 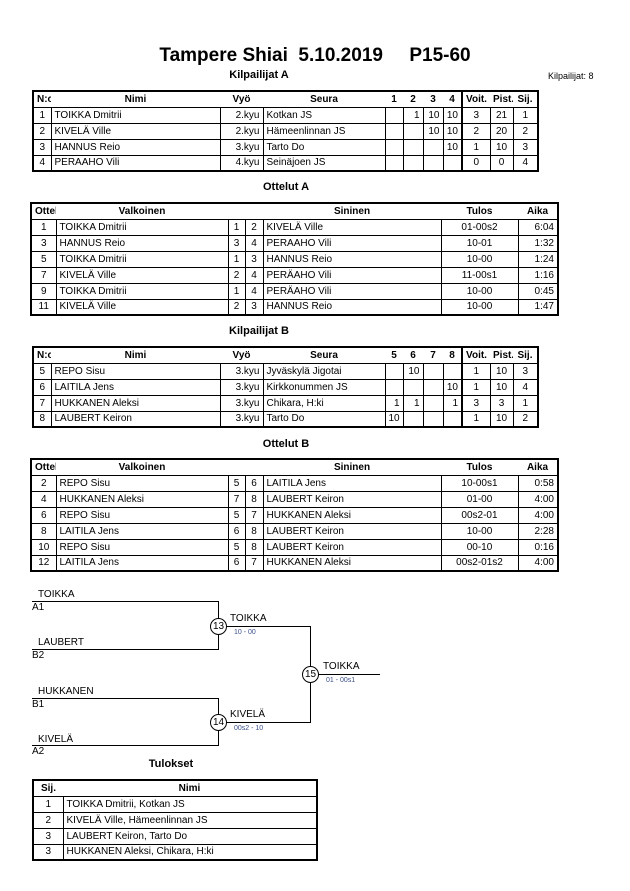 What do you see at coordinates (413, 99) in the screenshot?
I see `column-header: 2` at bounding box center [413, 99].